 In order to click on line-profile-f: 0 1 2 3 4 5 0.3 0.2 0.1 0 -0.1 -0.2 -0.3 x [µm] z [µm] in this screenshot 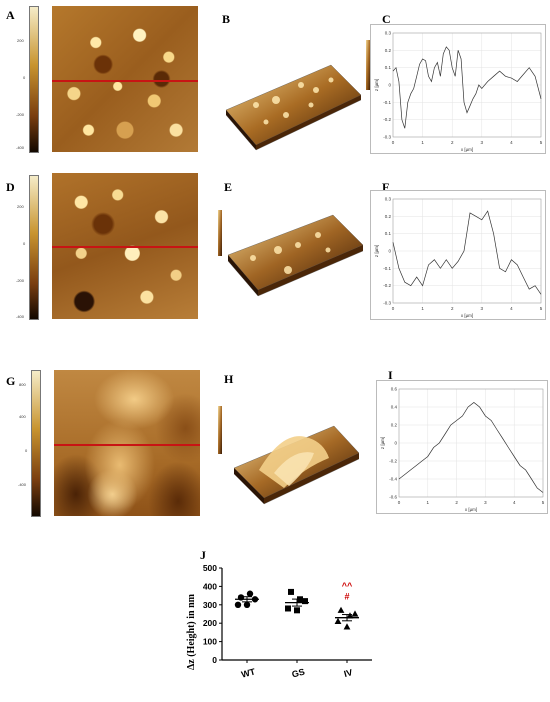, I will do `click(458, 255)`.